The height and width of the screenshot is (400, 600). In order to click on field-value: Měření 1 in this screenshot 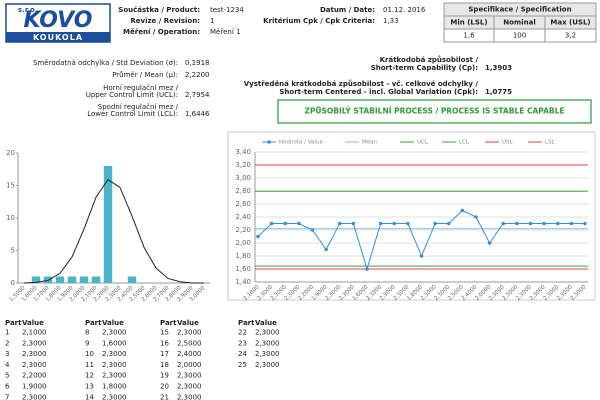, I will do `click(225, 32)`.